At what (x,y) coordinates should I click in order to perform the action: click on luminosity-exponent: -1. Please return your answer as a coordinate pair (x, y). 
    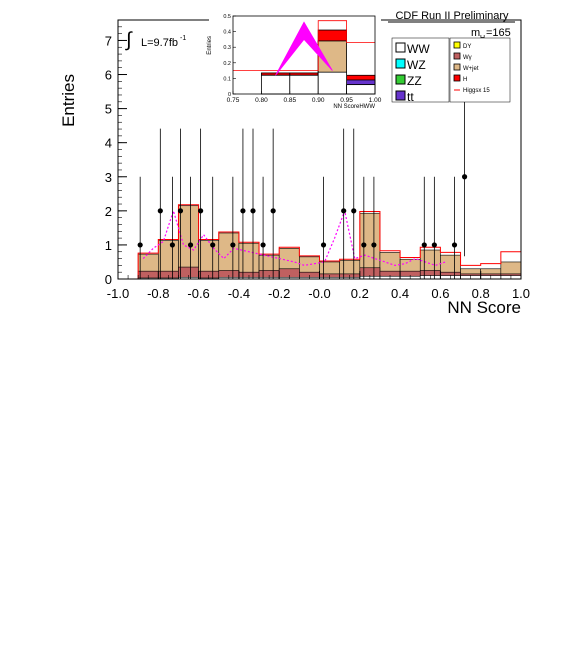
    Looking at the image, I should click on (183, 38).